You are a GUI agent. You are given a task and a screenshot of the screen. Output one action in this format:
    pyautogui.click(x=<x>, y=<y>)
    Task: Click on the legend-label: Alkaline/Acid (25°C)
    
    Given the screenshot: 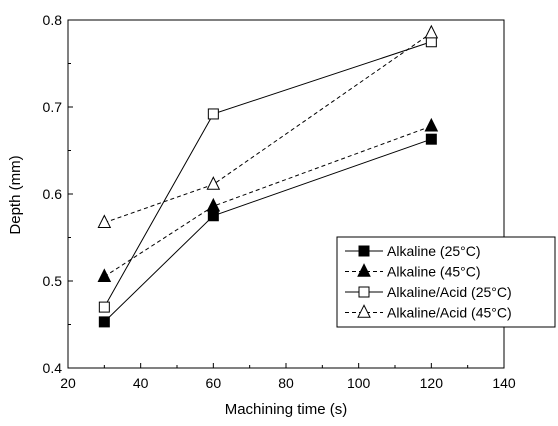 What is the action you would take?
    pyautogui.click(x=449, y=292)
    